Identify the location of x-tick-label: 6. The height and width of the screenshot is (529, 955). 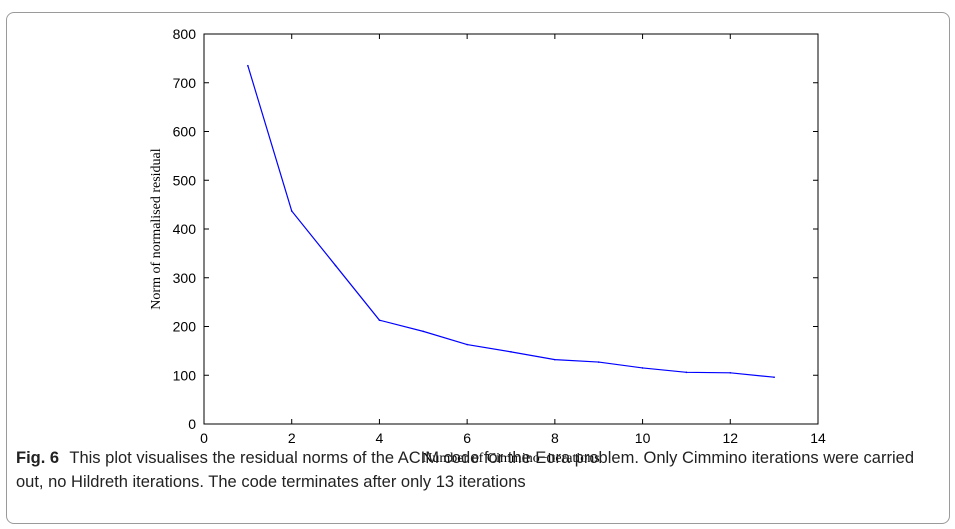
(467, 438).